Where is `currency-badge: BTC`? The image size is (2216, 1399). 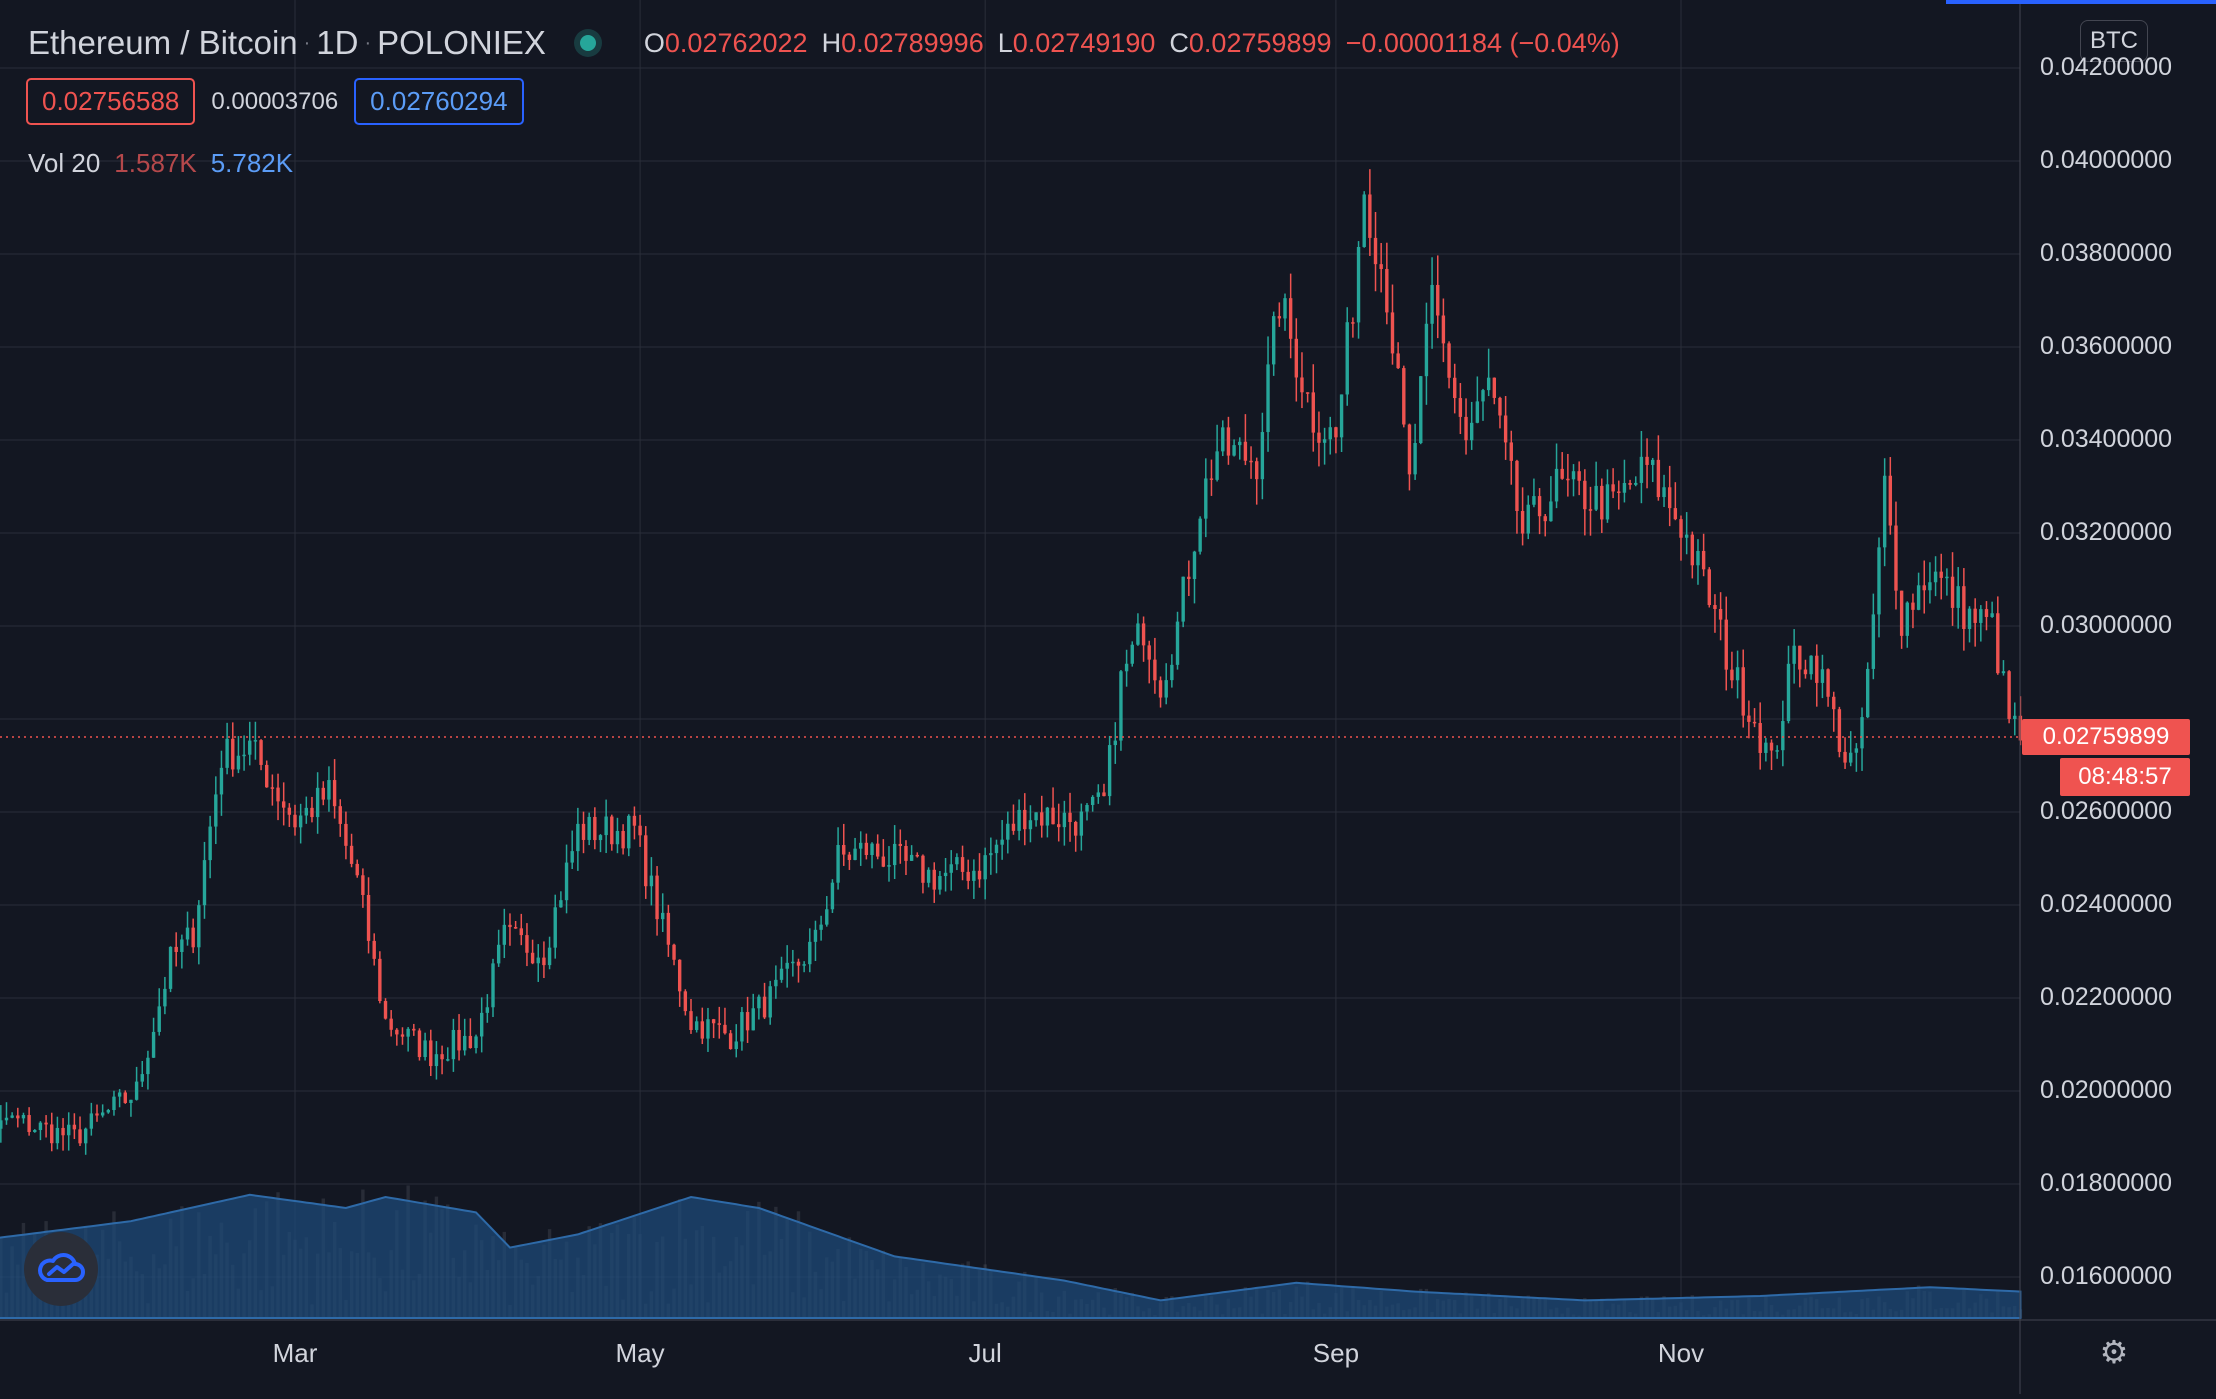
currency-badge: BTC is located at coordinates (2114, 41).